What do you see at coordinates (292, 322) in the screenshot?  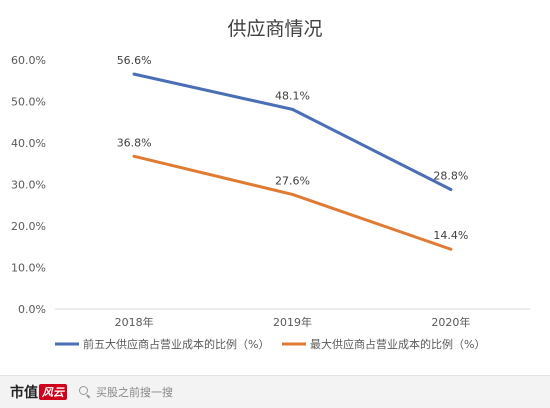 I see `x-tick-label: 2019年` at bounding box center [292, 322].